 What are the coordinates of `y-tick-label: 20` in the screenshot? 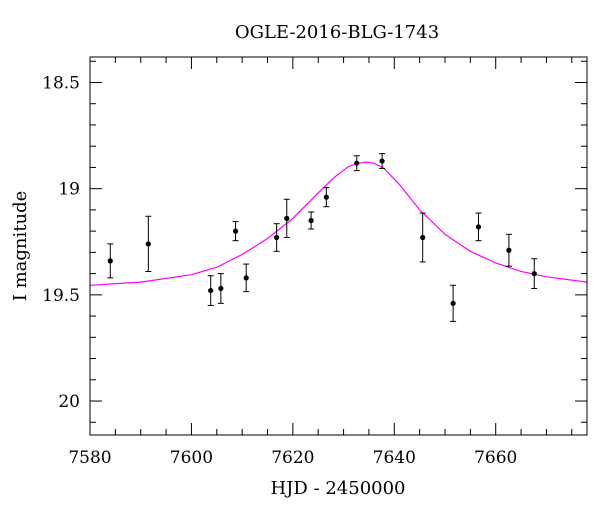 It's located at (69, 402).